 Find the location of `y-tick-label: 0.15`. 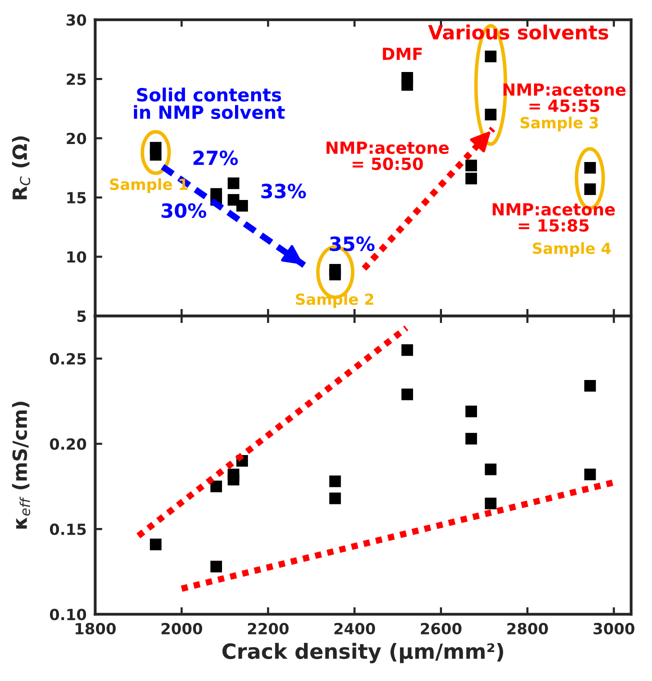

y-tick-label: 0.15 is located at coordinates (68, 530).